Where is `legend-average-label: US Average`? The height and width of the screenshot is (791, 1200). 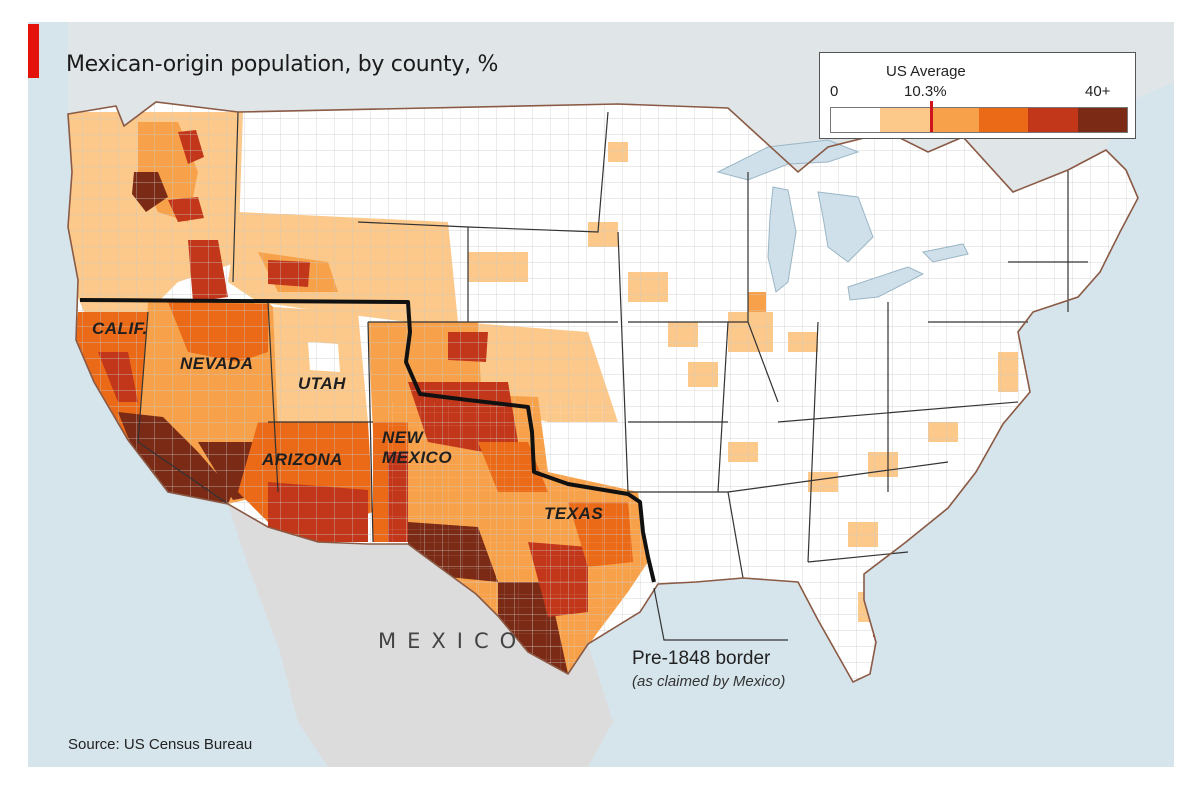
legend-average-label: US Average is located at coordinates (926, 71).